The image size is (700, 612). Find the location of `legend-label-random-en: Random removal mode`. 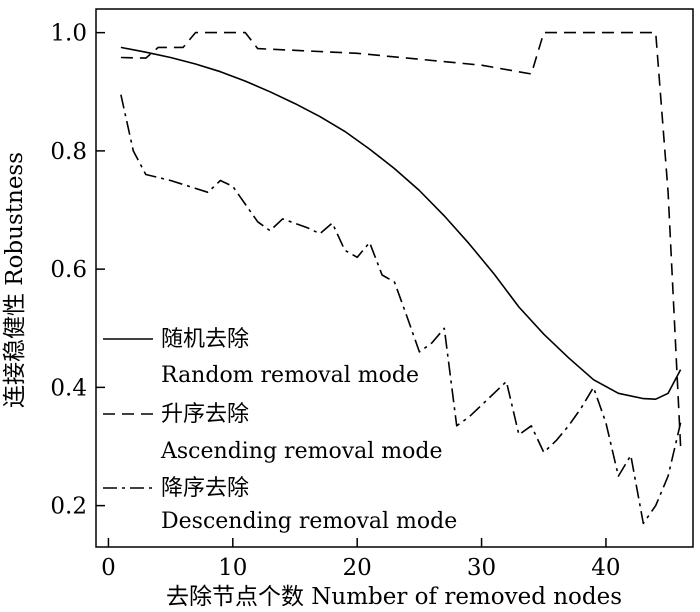

legend-label-random-en: Random removal mode is located at coordinates (290, 375).